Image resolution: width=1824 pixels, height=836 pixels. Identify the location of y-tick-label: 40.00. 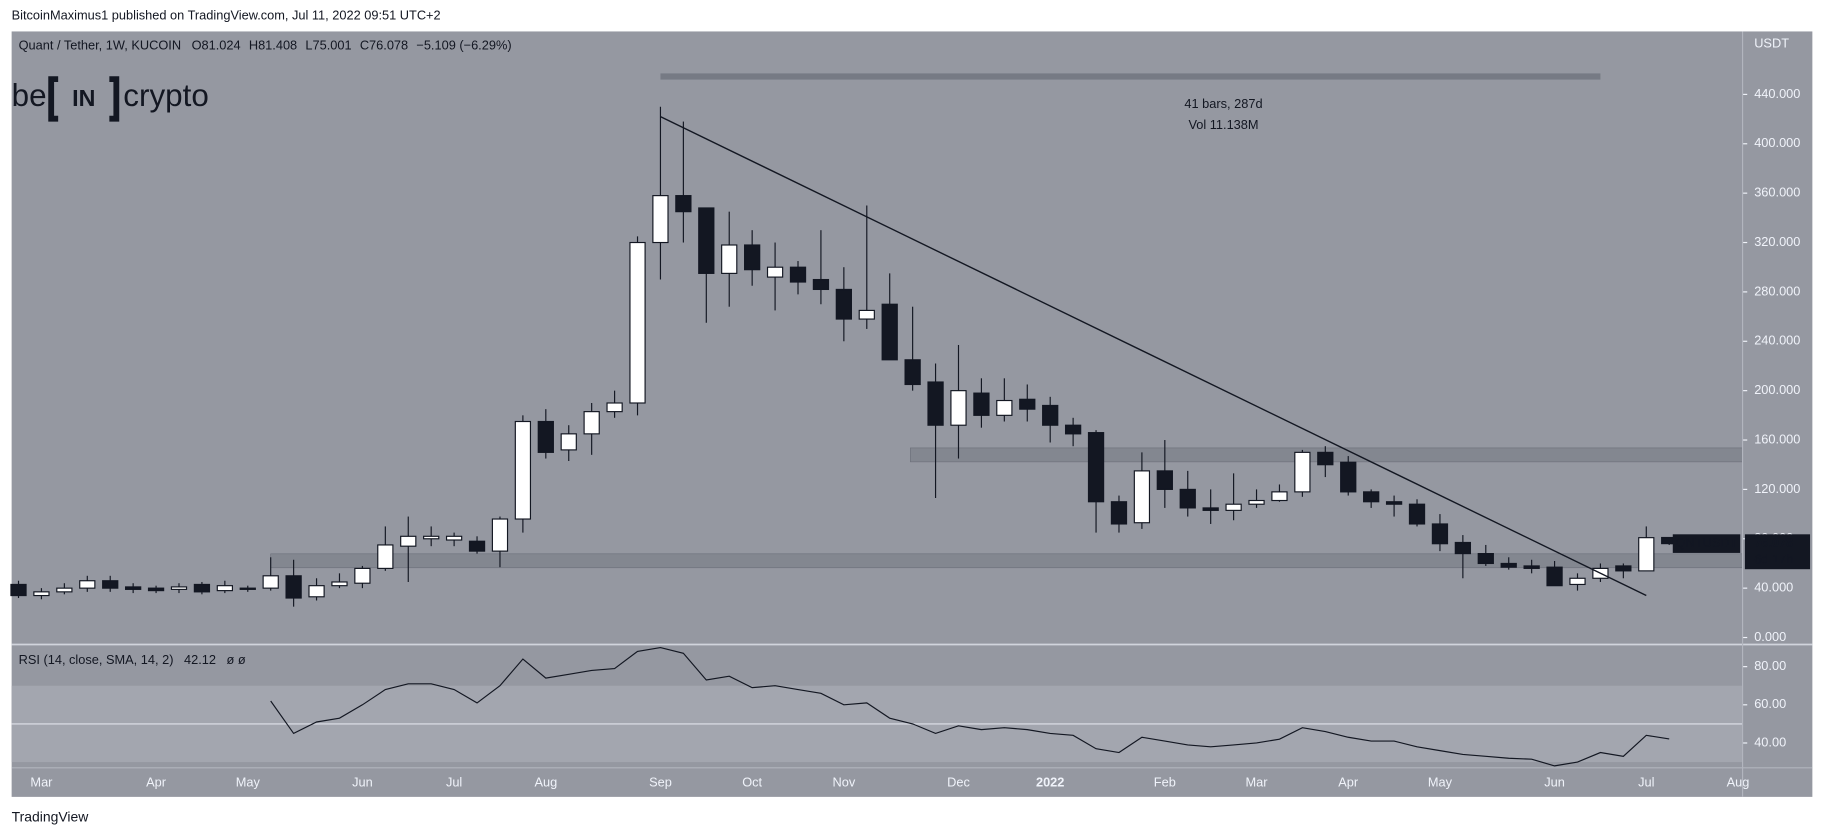
(1770, 741).